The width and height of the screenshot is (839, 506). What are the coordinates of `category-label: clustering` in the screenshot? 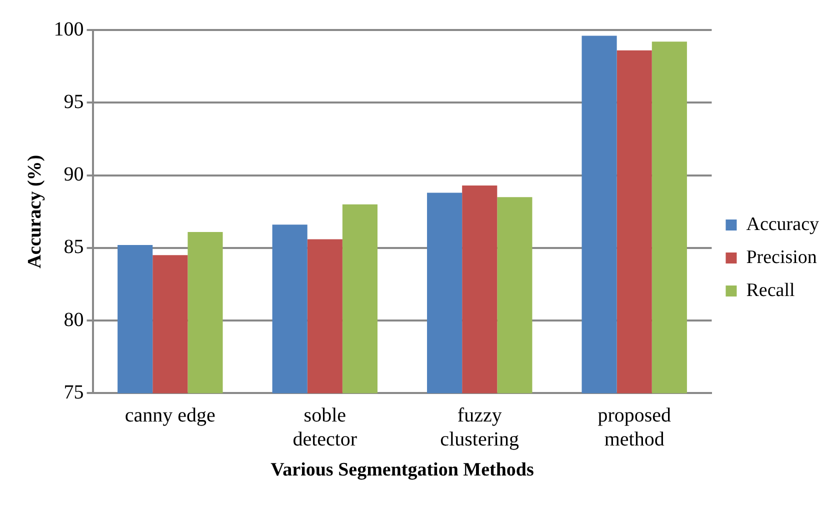 It's located at (480, 439).